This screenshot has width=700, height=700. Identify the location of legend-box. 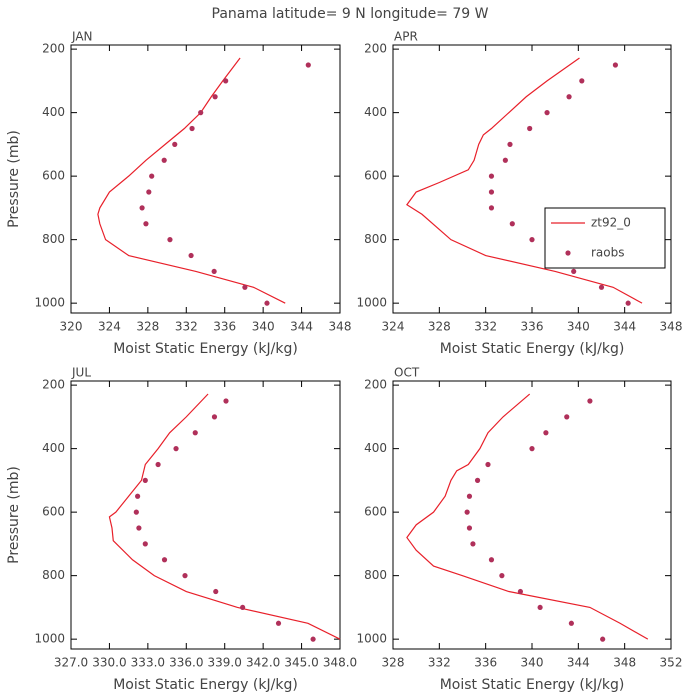
(605, 238).